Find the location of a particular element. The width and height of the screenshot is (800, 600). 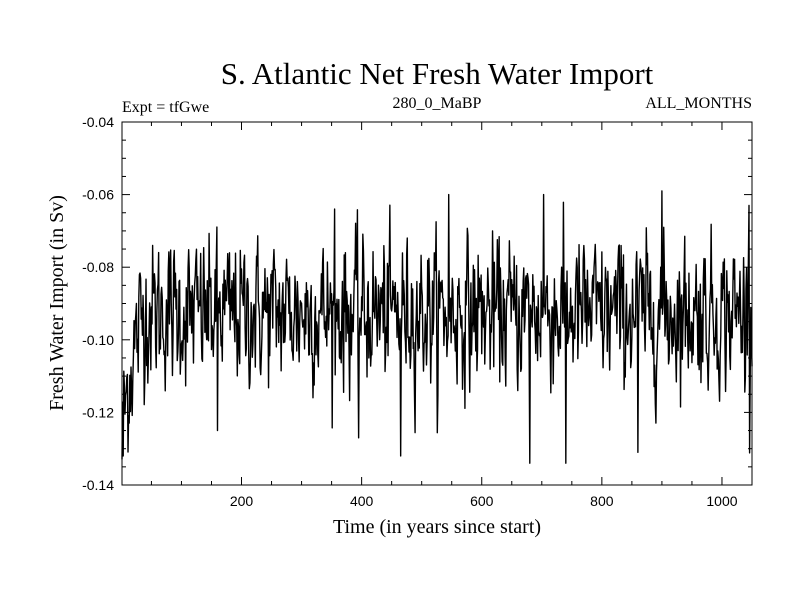

x-tick-label: 400 is located at coordinates (362, 501).